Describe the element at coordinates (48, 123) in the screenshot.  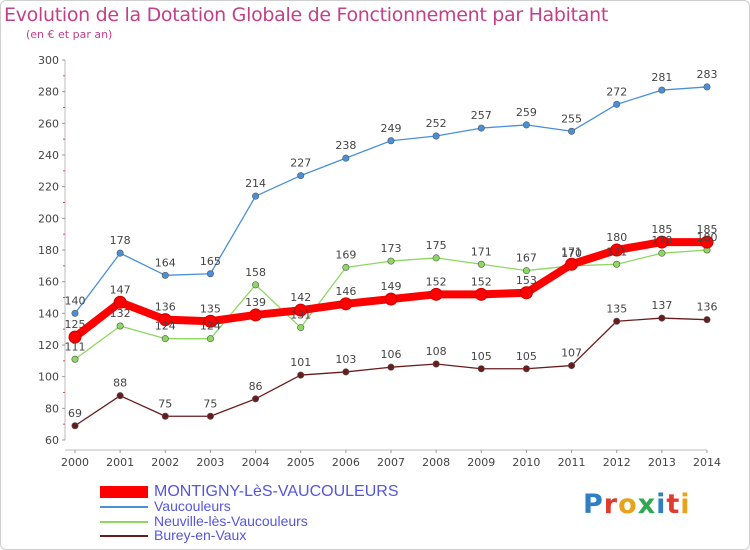
I see `y-tick-label: 260` at that location.